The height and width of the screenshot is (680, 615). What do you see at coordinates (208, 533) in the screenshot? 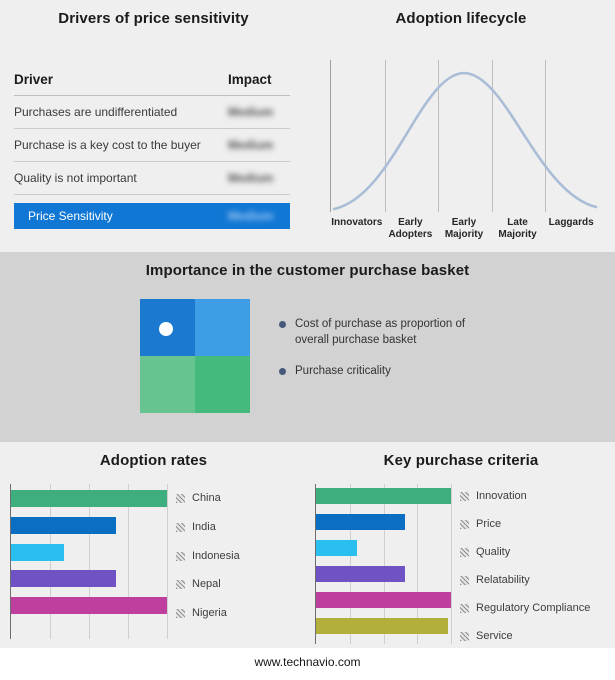
I see `legend-item: India` at bounding box center [208, 533].